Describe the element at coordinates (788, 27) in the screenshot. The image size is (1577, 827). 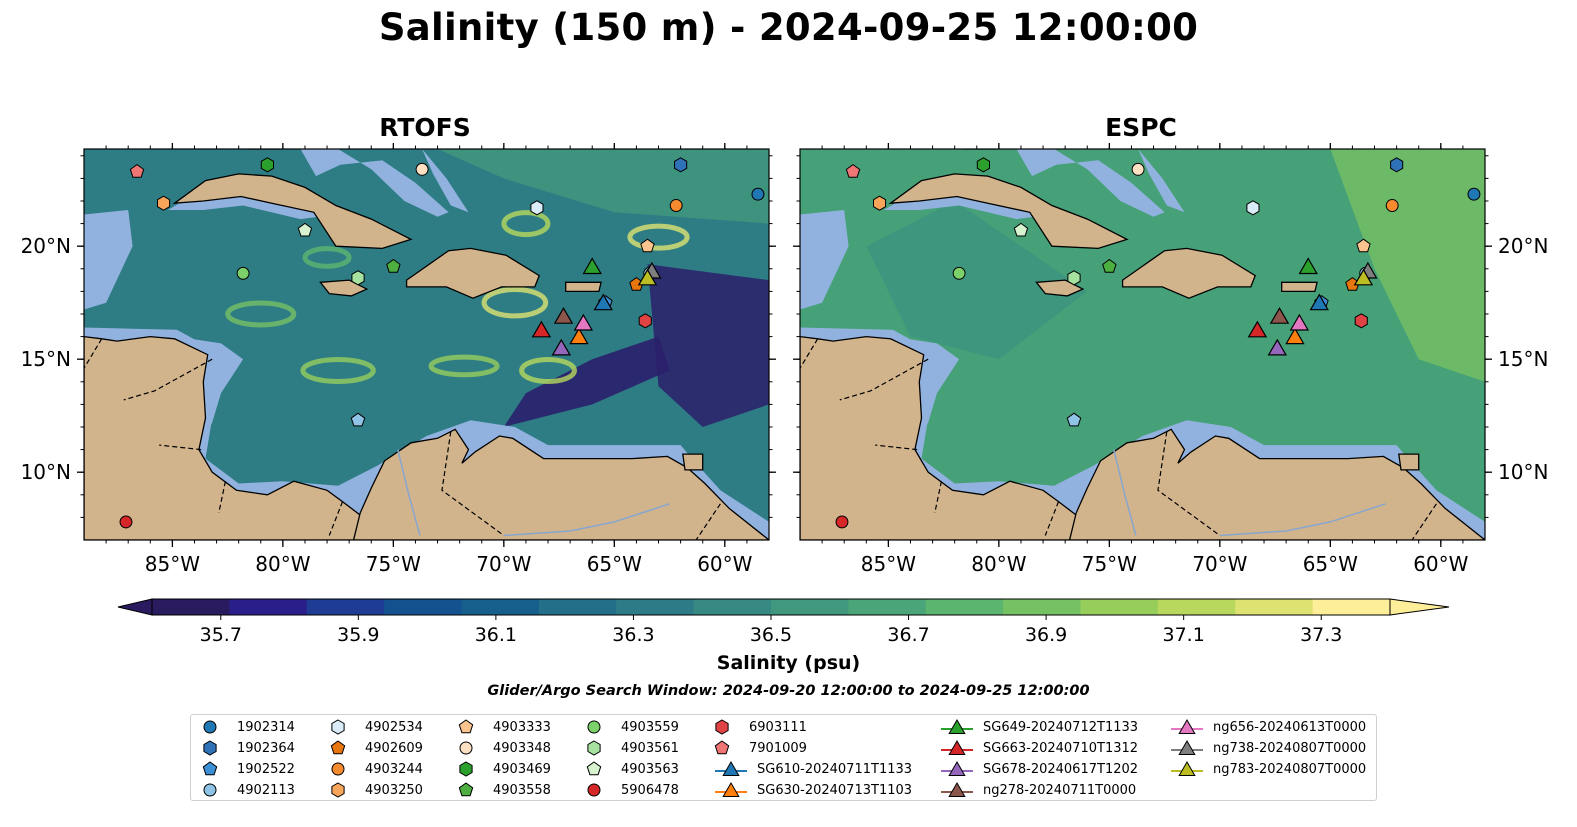
I see `main-title: Salinity (150 m) - 2024-09-25 12:00:00` at that location.